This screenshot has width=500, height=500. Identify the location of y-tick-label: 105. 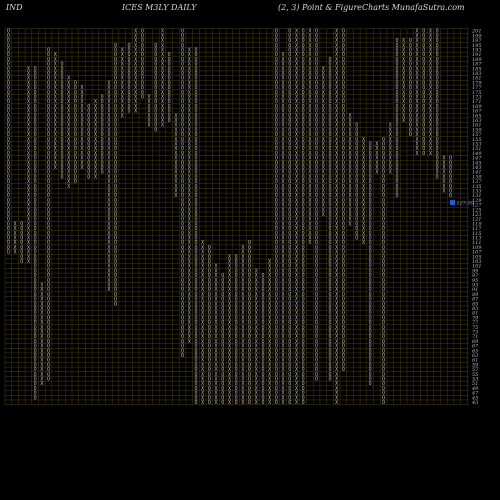
(477, 257).